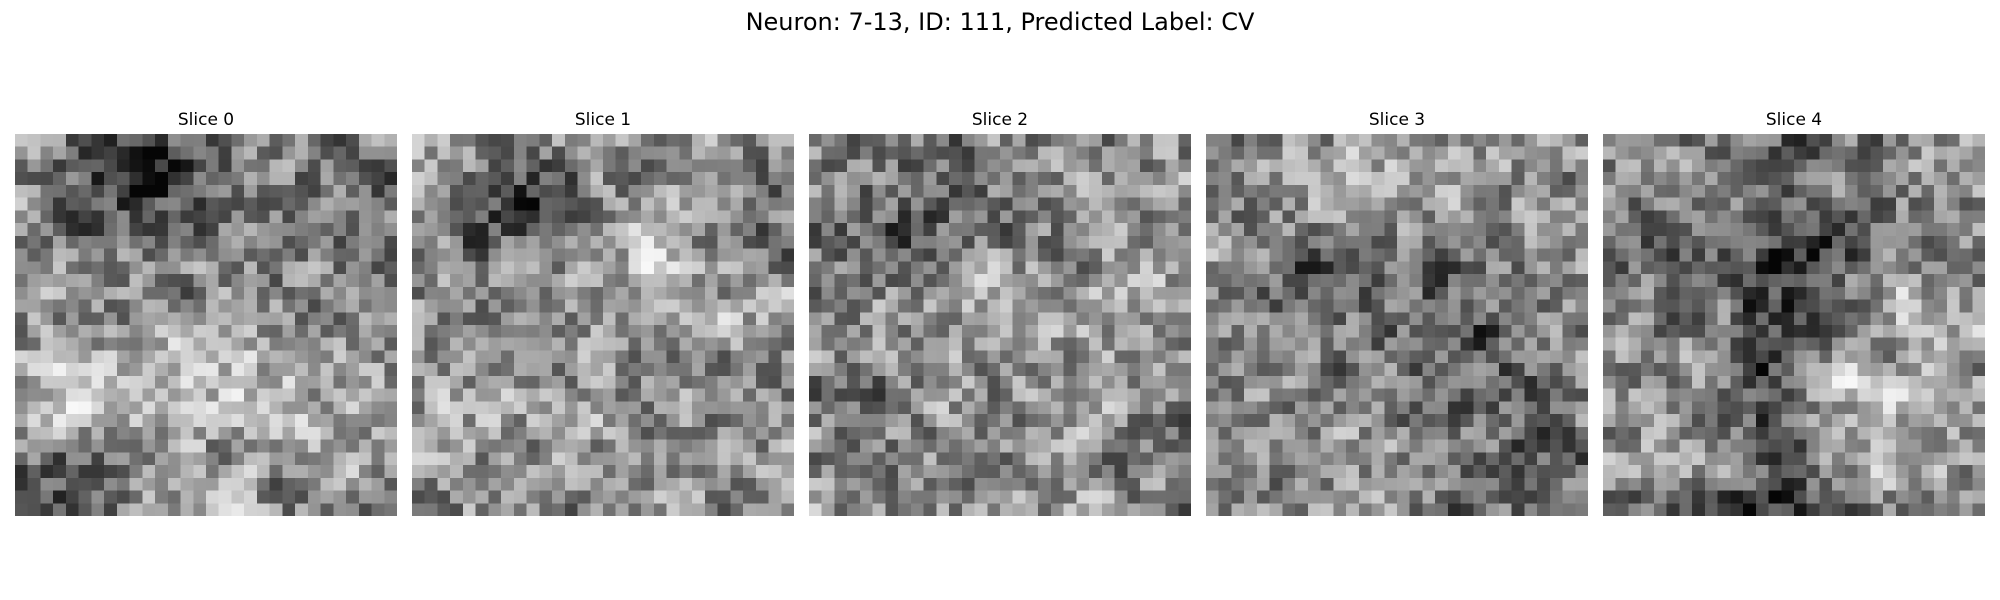 Image resolution: width=2000 pixels, height=600 pixels. I want to click on slice-panel: Slice 3, so click(1397, 312).